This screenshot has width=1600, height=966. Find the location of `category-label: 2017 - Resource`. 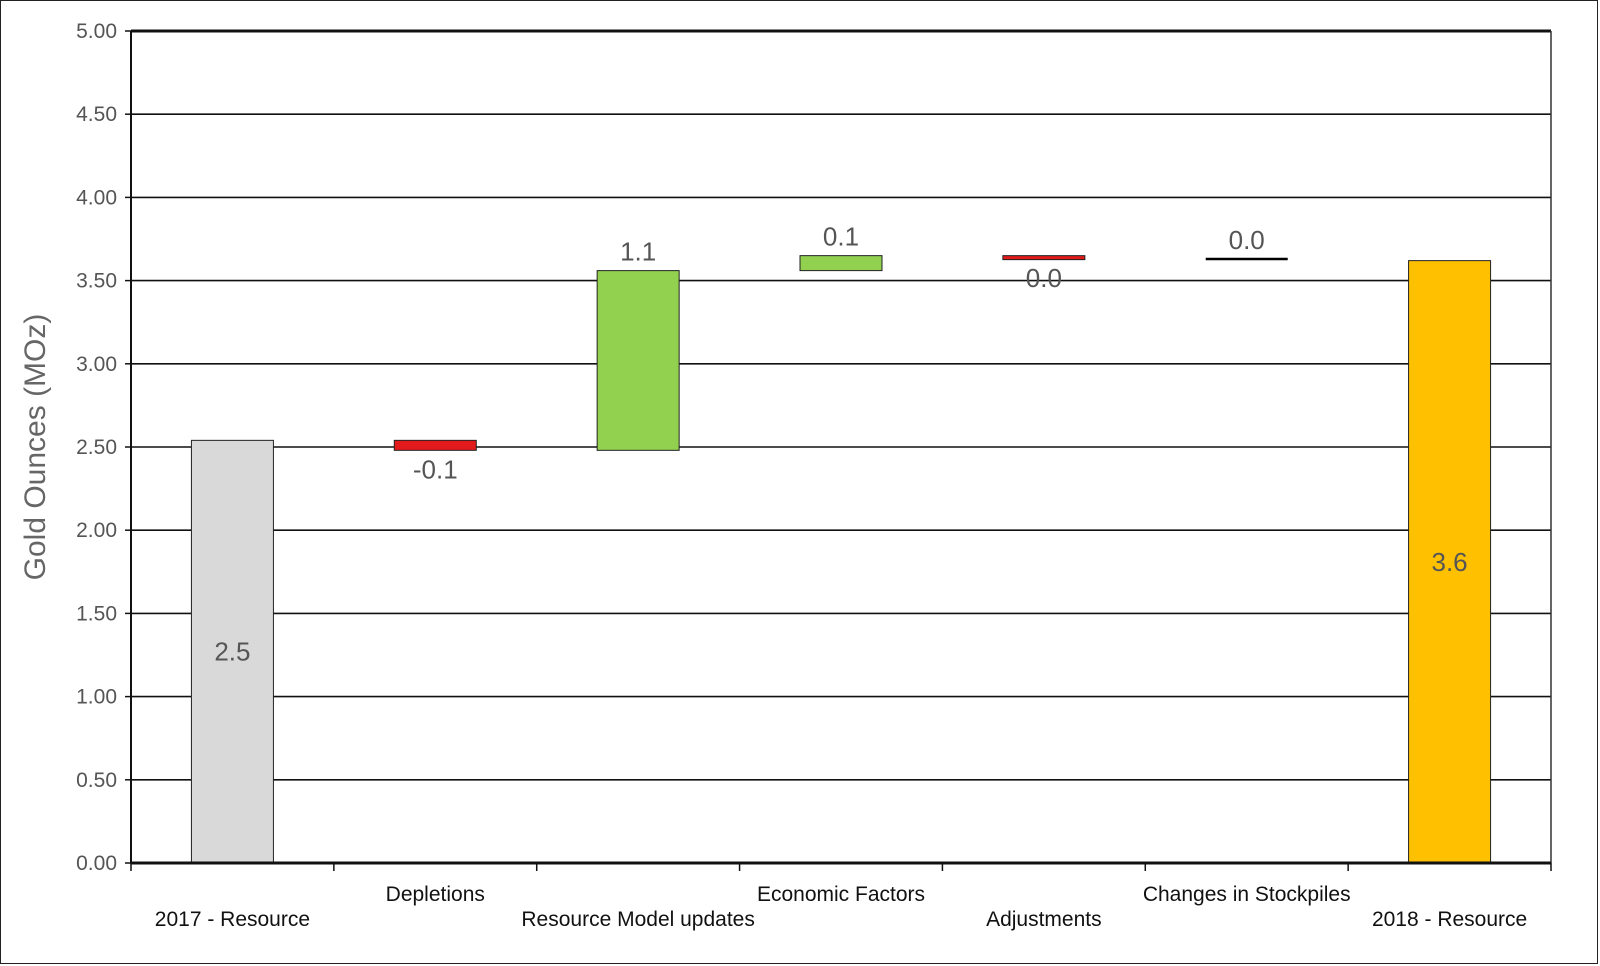

category-label: 2017 - Resource is located at coordinates (232, 919).